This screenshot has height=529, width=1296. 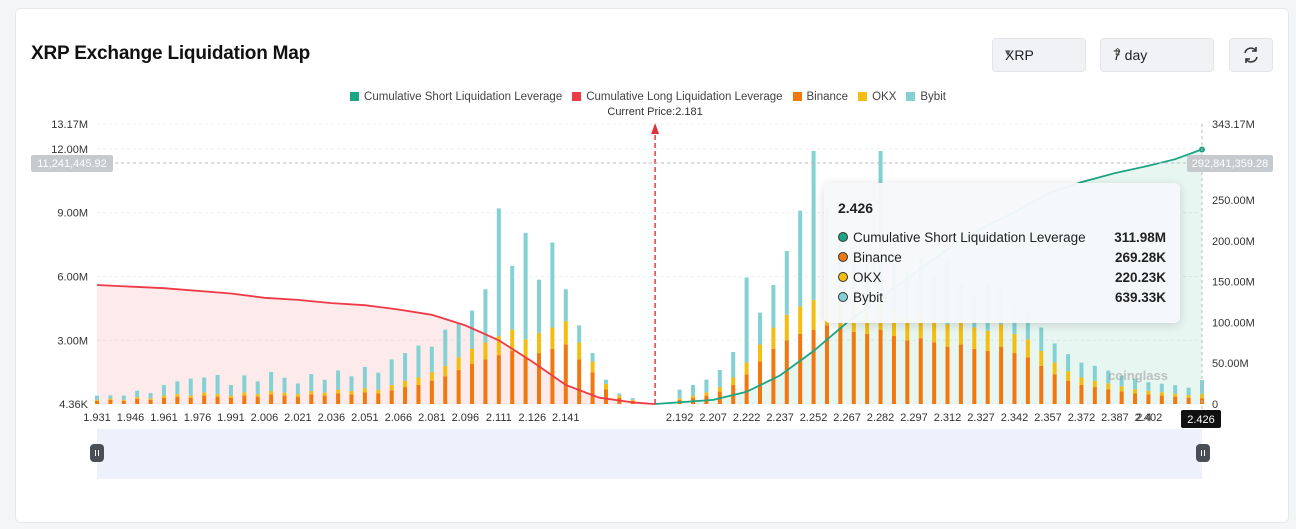 I want to click on legend-item: OKX, so click(x=877, y=97).